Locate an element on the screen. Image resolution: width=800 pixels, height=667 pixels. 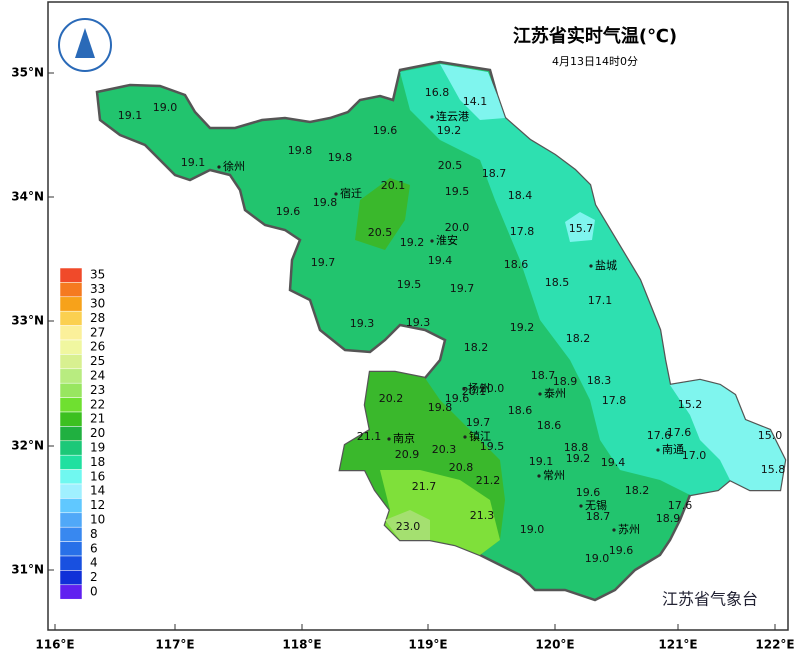
station-temp: 19.7 is located at coordinates (323, 262).